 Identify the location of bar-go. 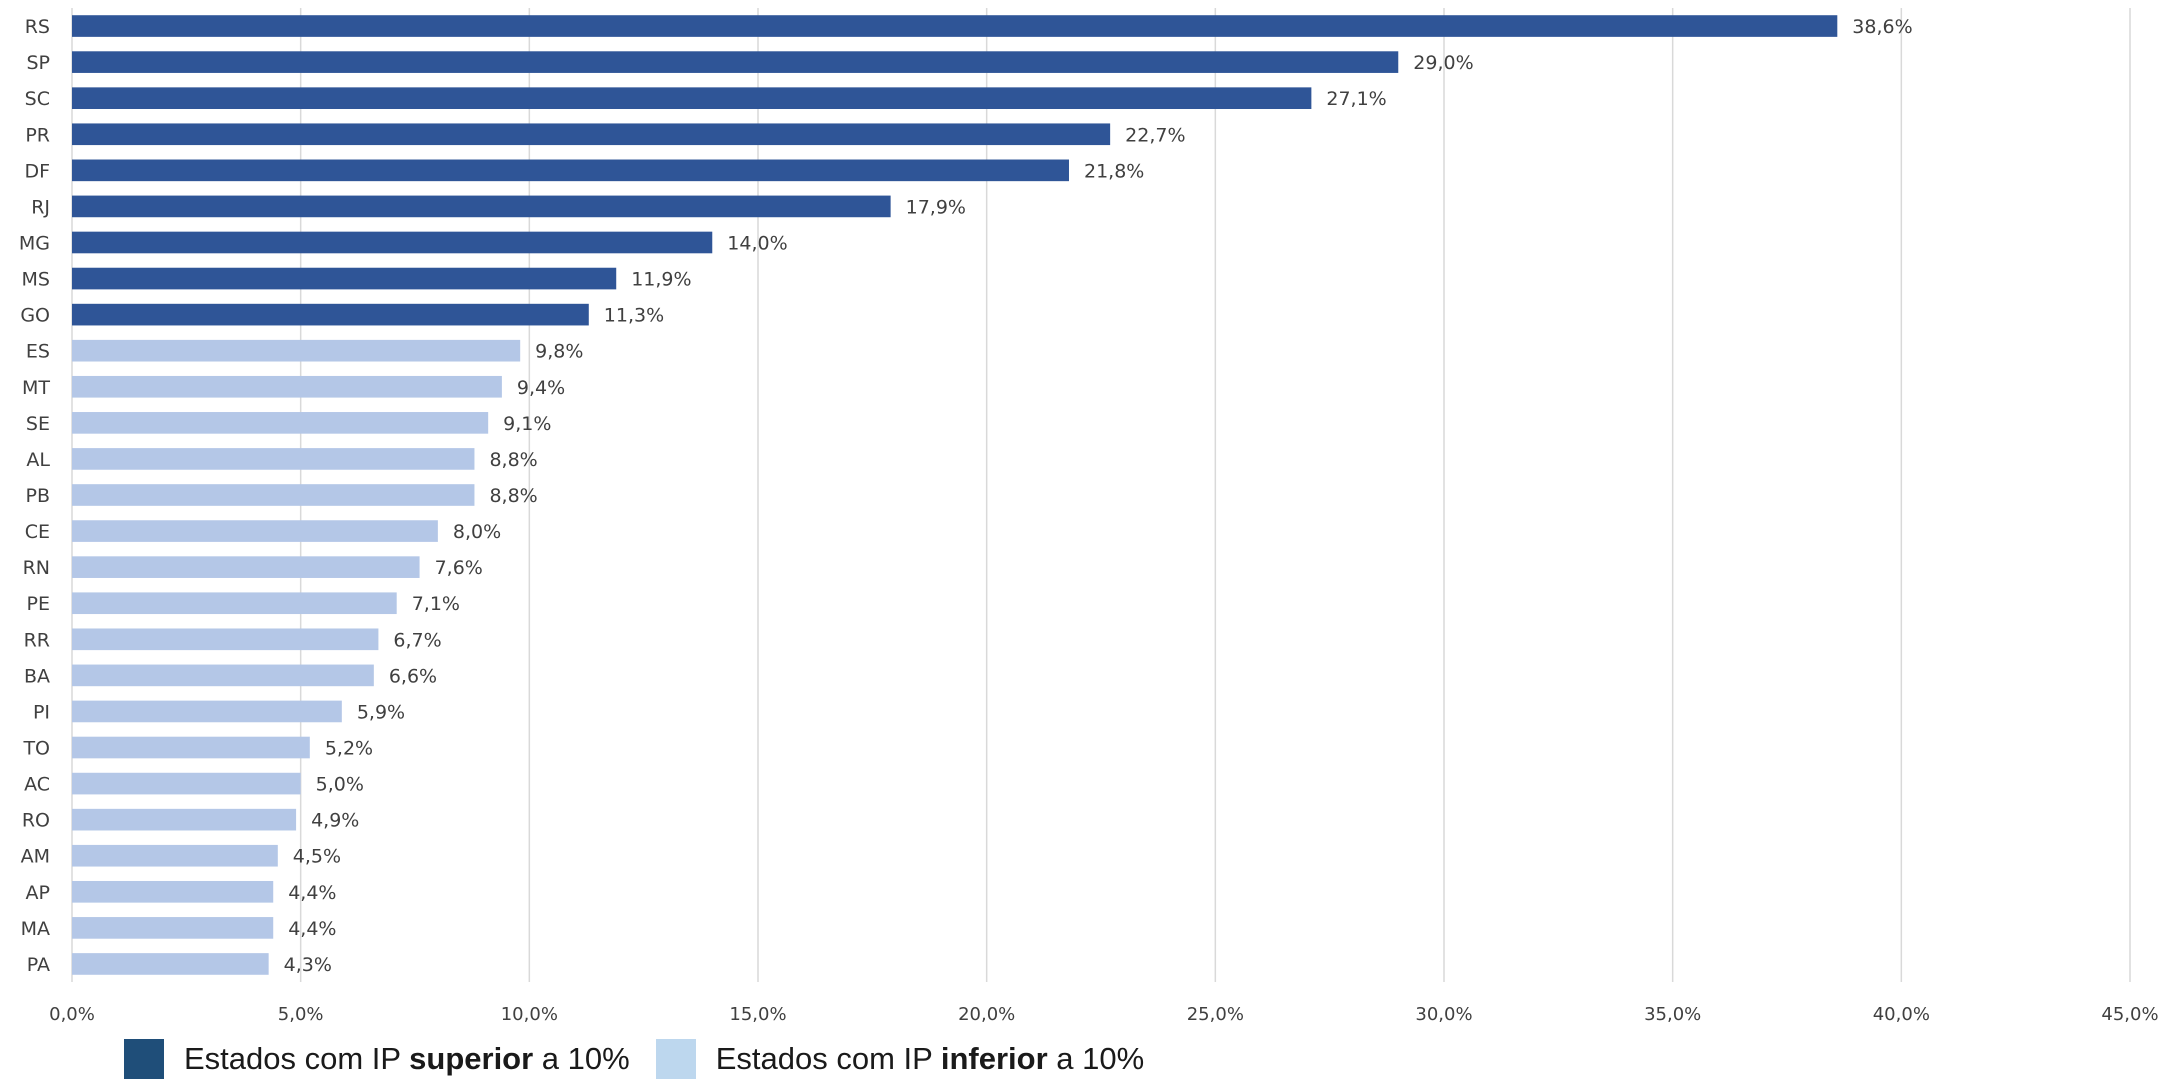
(330, 314).